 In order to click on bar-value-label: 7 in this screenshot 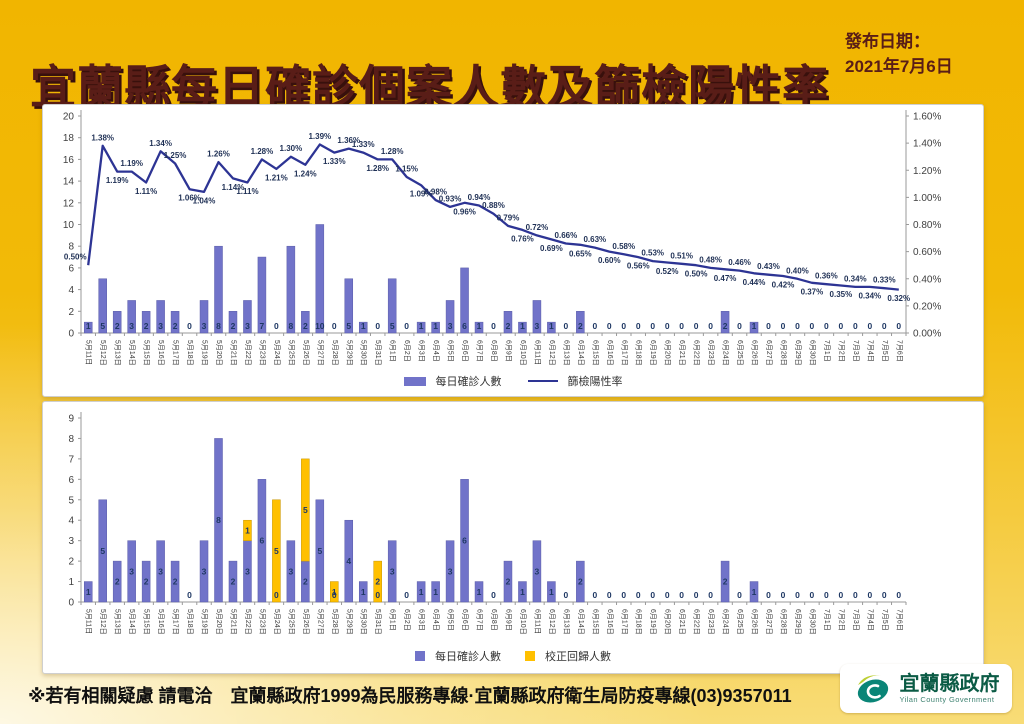, I will do `click(262, 326)`.